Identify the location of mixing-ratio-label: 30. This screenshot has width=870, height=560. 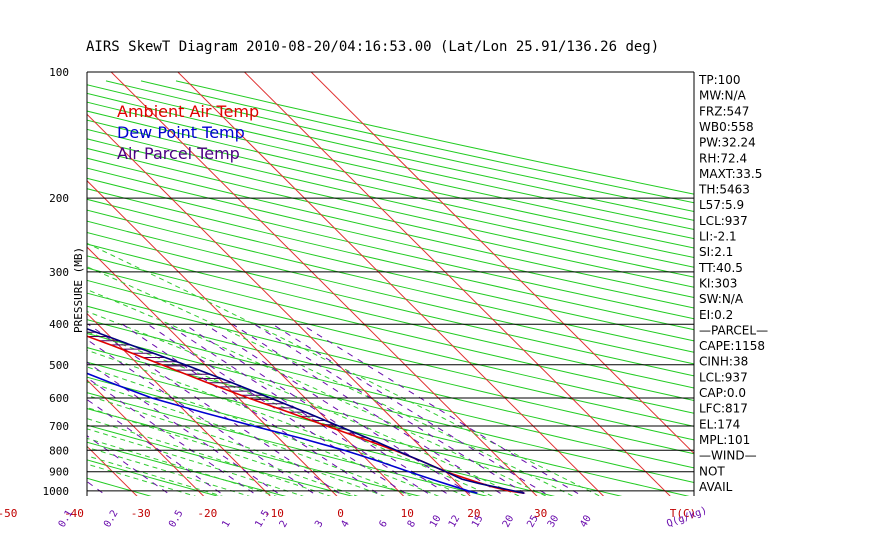
(554, 522).